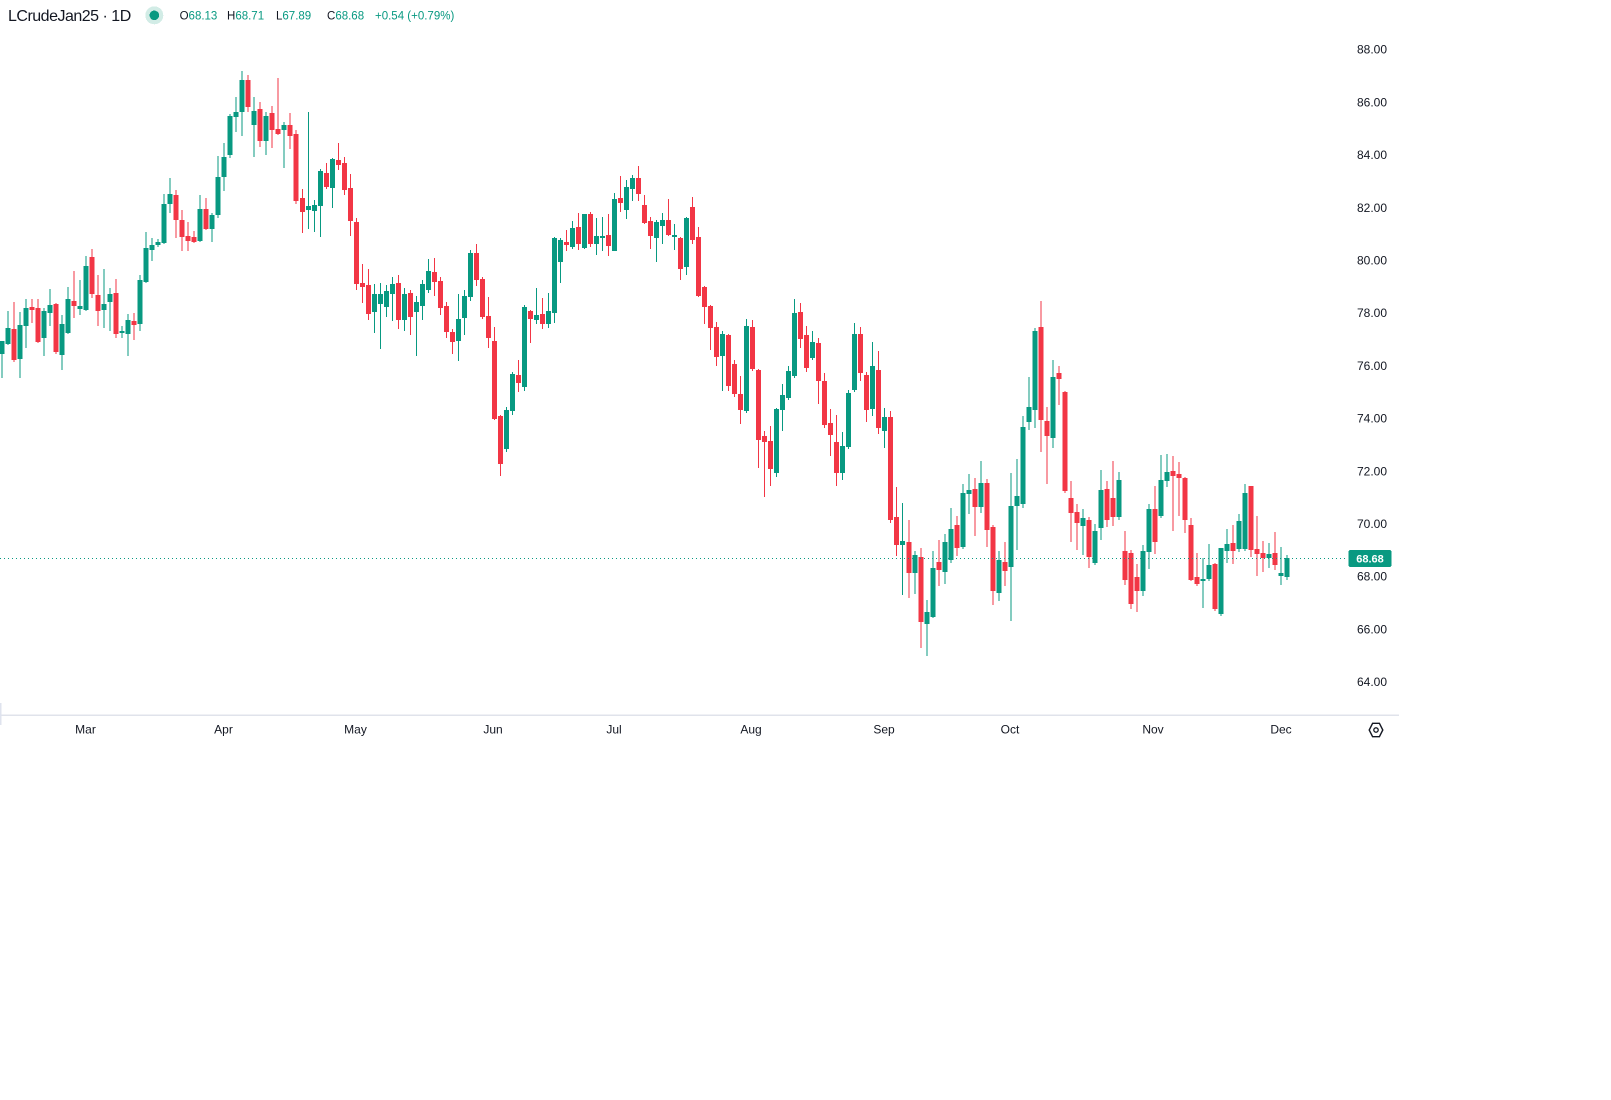 This screenshot has height=1100, width=1611. I want to click on svg-text: Dec, so click(1280, 729).